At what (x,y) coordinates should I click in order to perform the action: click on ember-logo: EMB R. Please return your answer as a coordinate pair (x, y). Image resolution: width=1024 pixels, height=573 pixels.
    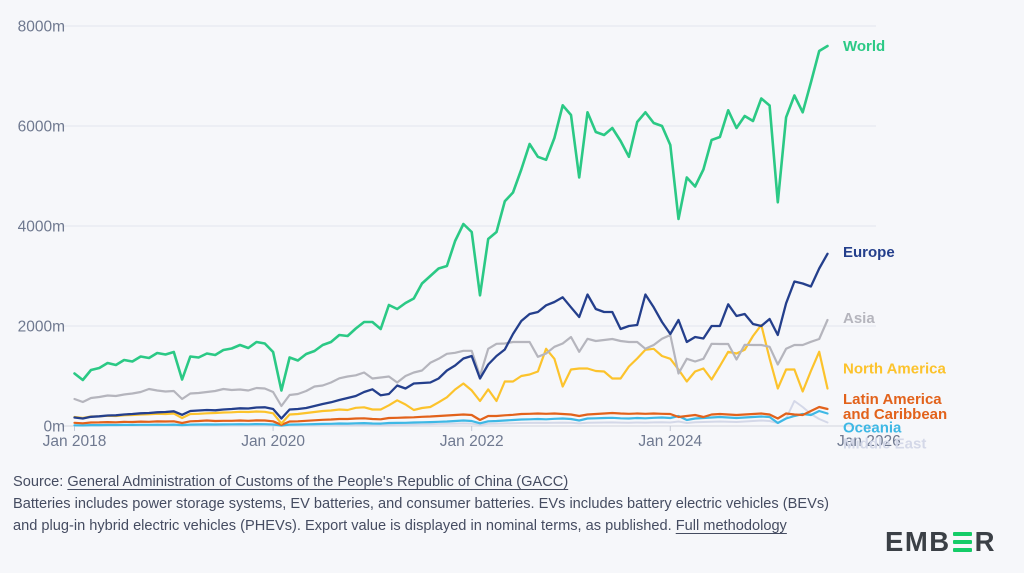
    Looking at the image, I should click on (940, 541).